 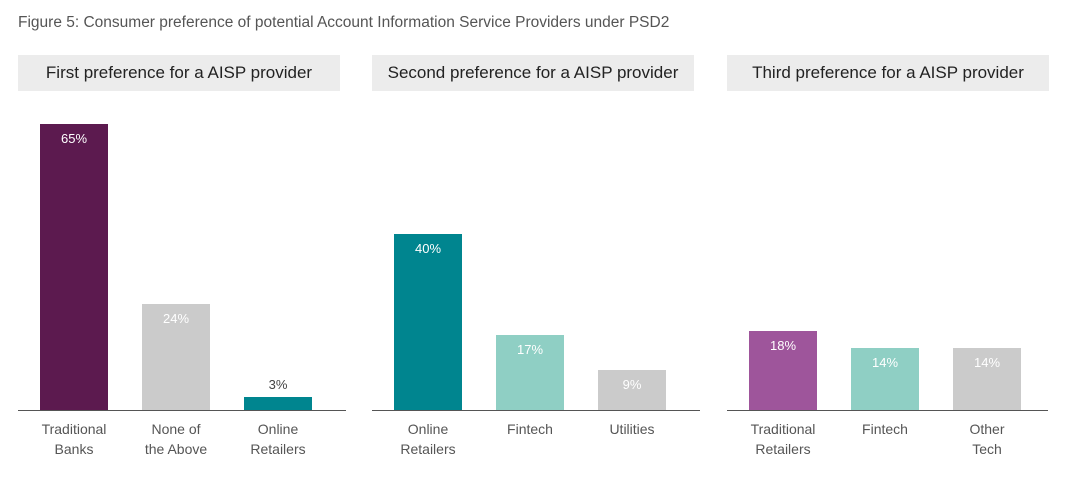 I want to click on data-label: 40%, so click(x=428, y=248).